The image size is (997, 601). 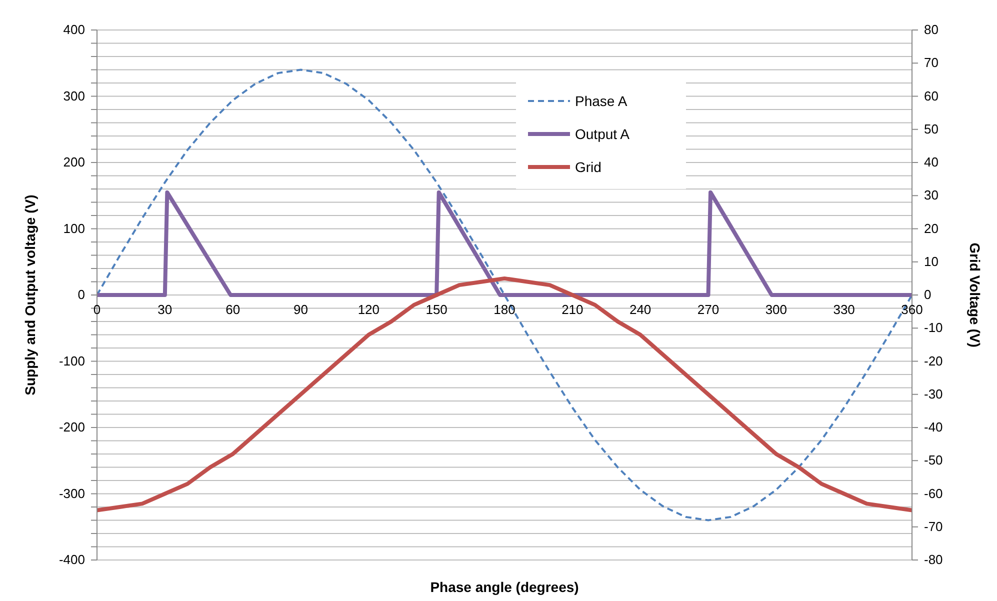 I want to click on y2-tick-label: -30, so click(x=933, y=394).